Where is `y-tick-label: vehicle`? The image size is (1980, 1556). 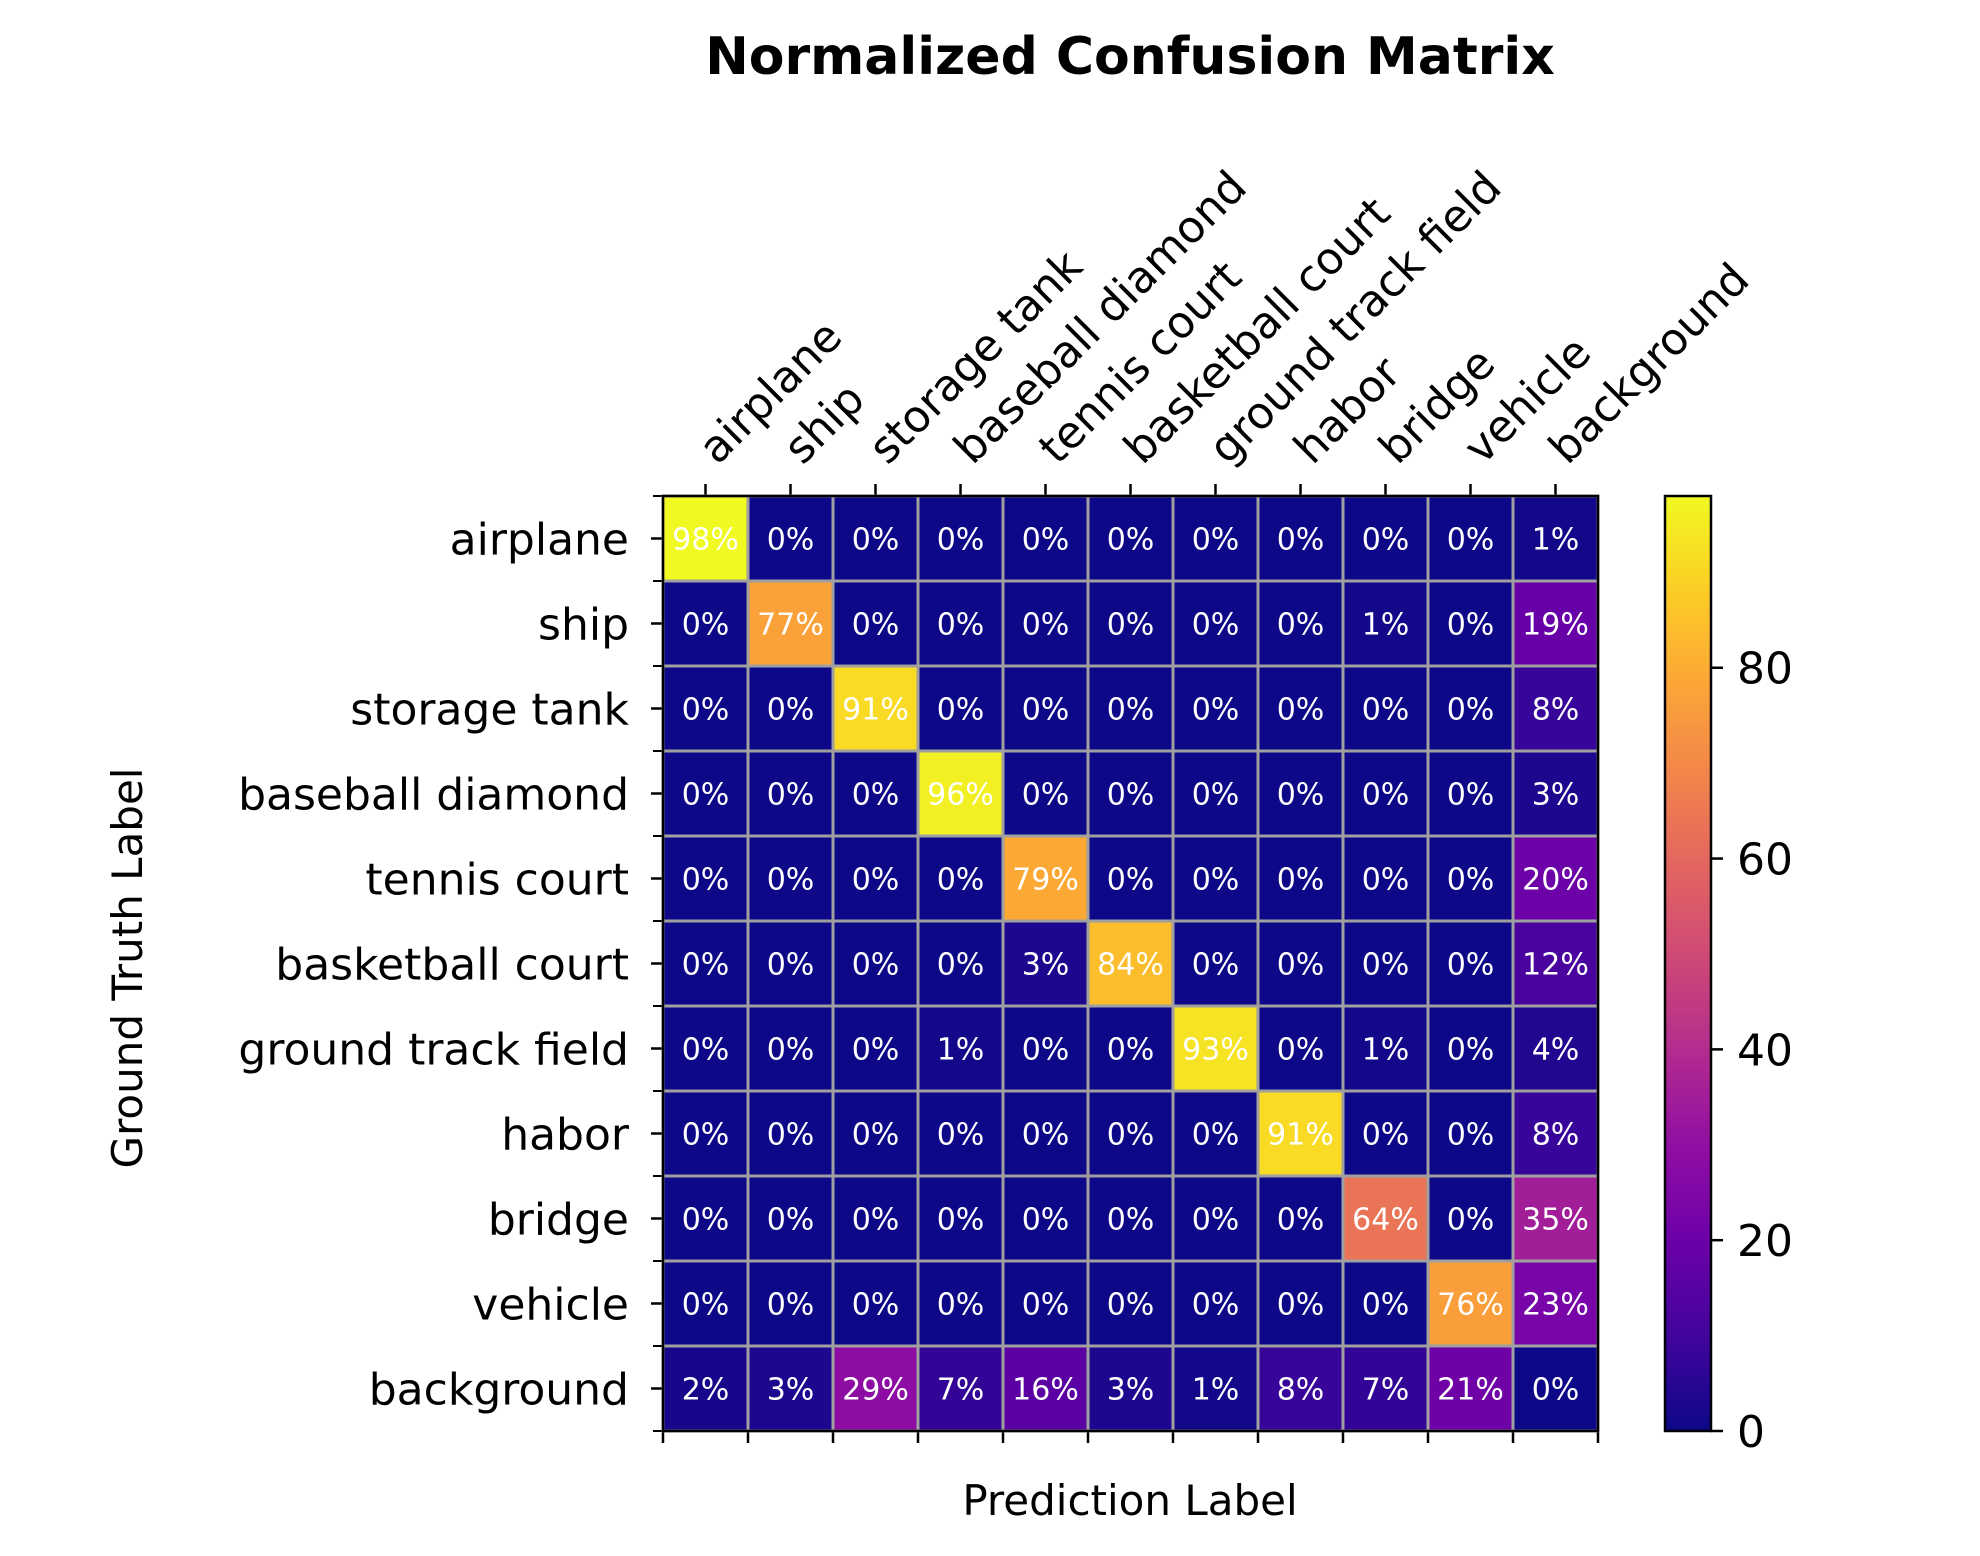 y-tick-label: vehicle is located at coordinates (550, 1305).